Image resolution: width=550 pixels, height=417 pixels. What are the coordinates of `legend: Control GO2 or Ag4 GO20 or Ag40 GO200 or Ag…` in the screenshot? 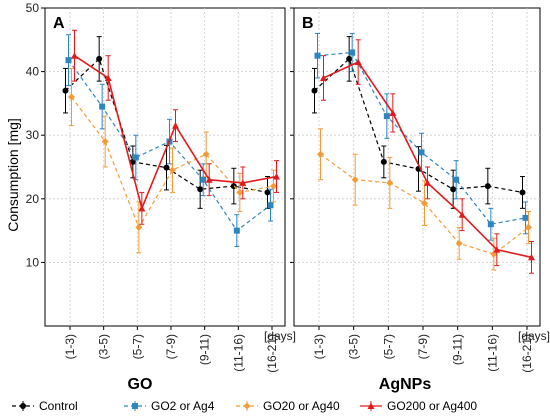 It's located at (244, 406).